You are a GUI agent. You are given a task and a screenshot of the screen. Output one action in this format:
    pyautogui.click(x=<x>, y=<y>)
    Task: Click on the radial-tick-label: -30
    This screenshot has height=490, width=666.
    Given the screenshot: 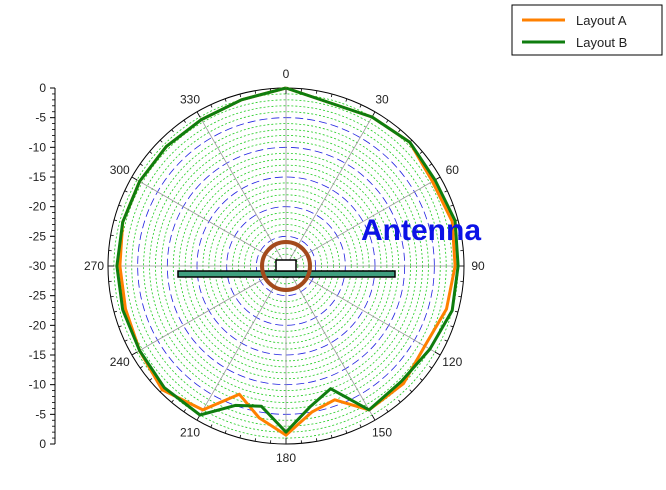 What is the action you would take?
    pyautogui.click(x=38, y=266)
    